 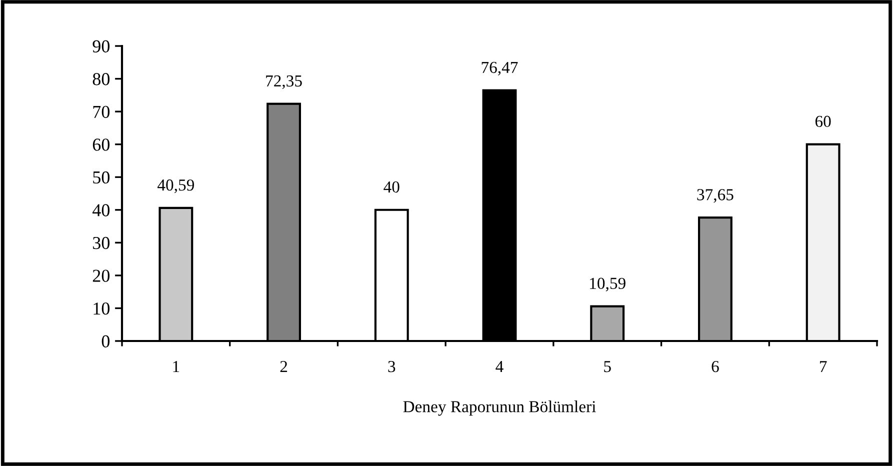 I want to click on y-tick-label: 20, so click(x=101, y=276).